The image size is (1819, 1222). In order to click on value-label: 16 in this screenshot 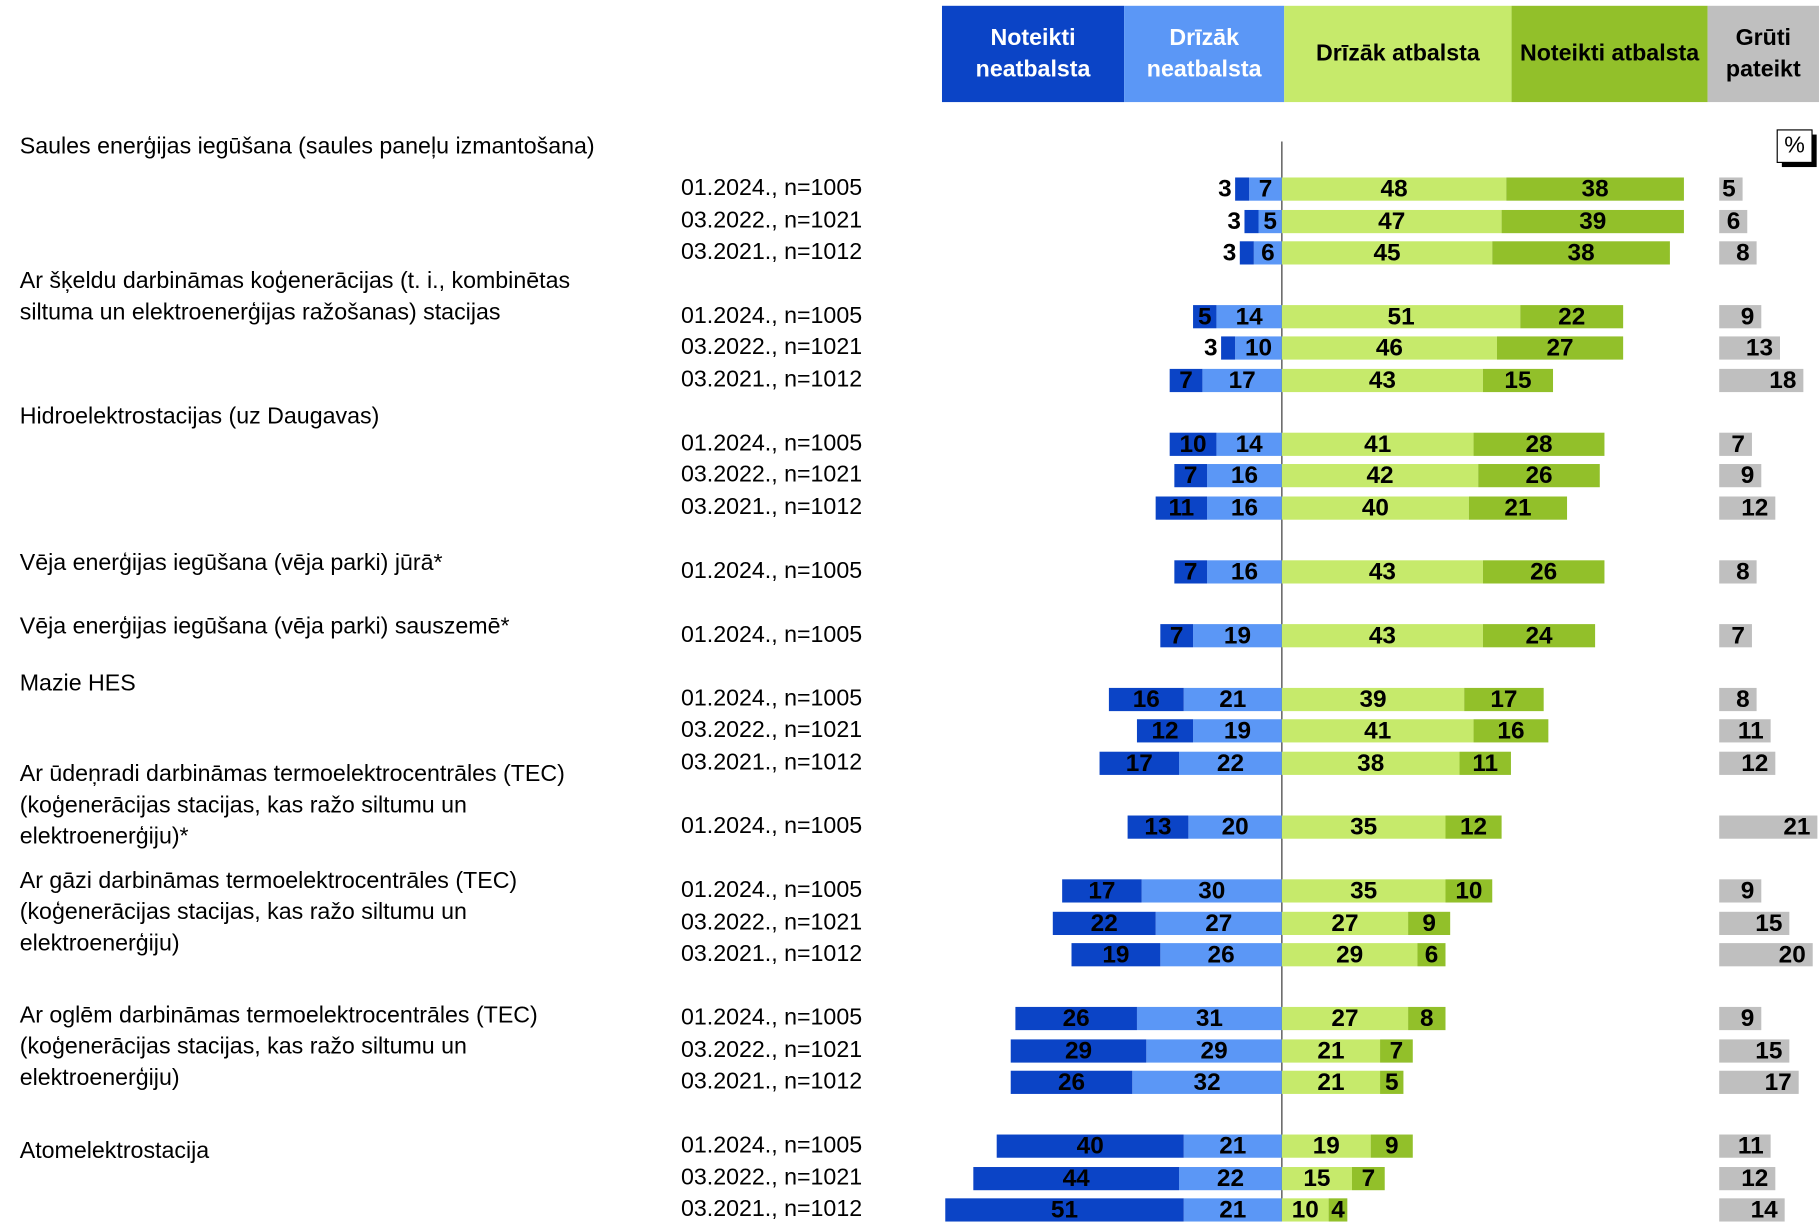, I will do `click(1244, 475)`.